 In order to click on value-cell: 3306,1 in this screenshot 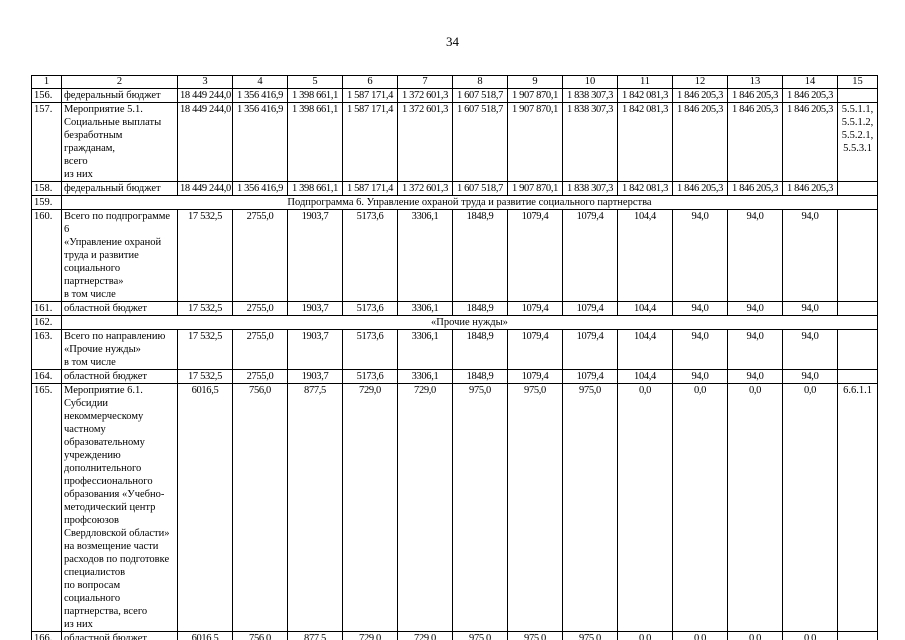, I will do `click(425, 376)`.